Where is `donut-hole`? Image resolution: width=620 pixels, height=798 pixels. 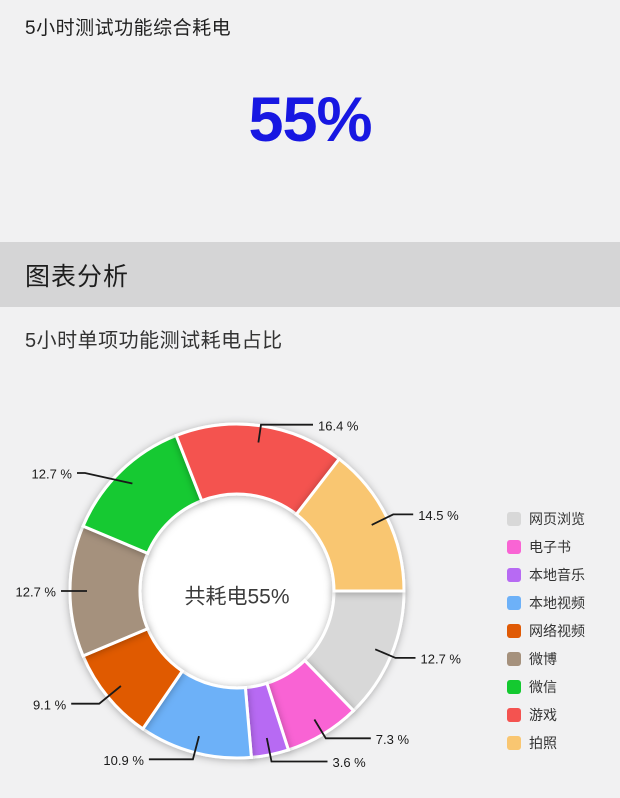
donut-hole is located at coordinates (237, 591).